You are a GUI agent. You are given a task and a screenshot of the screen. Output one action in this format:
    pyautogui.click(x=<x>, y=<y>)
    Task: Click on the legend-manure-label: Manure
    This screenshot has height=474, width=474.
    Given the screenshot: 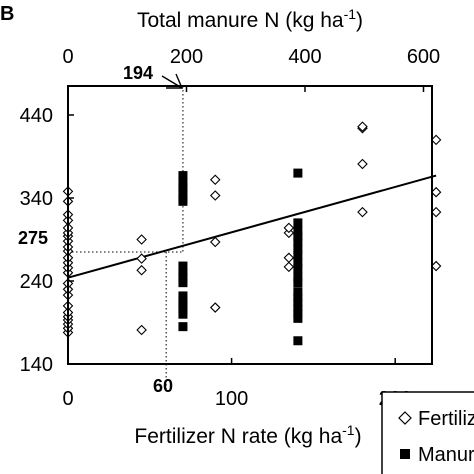 What is the action you would take?
    pyautogui.click(x=446, y=455)
    